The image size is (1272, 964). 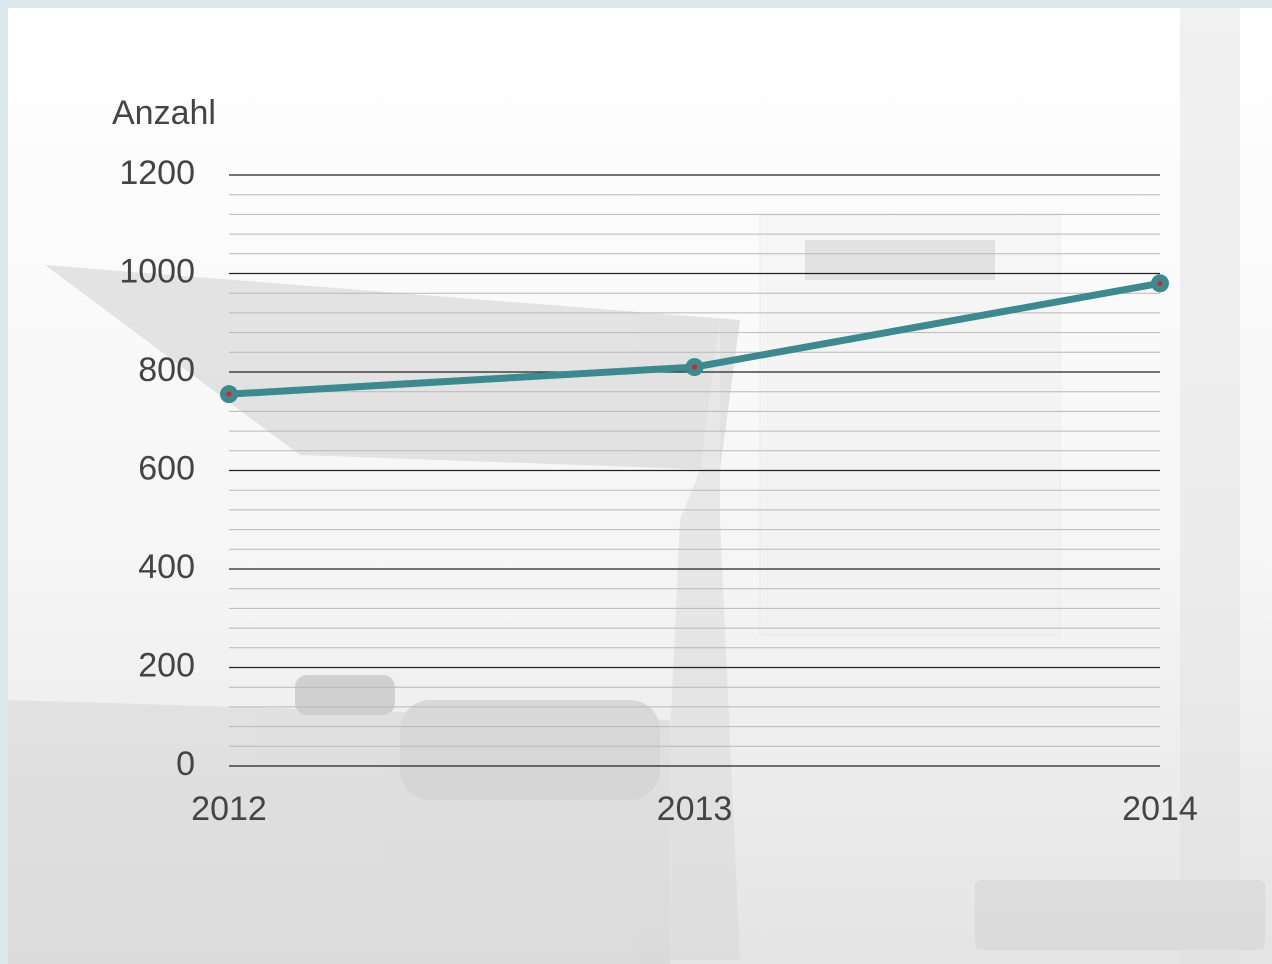 What do you see at coordinates (229, 809) in the screenshot?
I see `x-tick-label: 2012` at bounding box center [229, 809].